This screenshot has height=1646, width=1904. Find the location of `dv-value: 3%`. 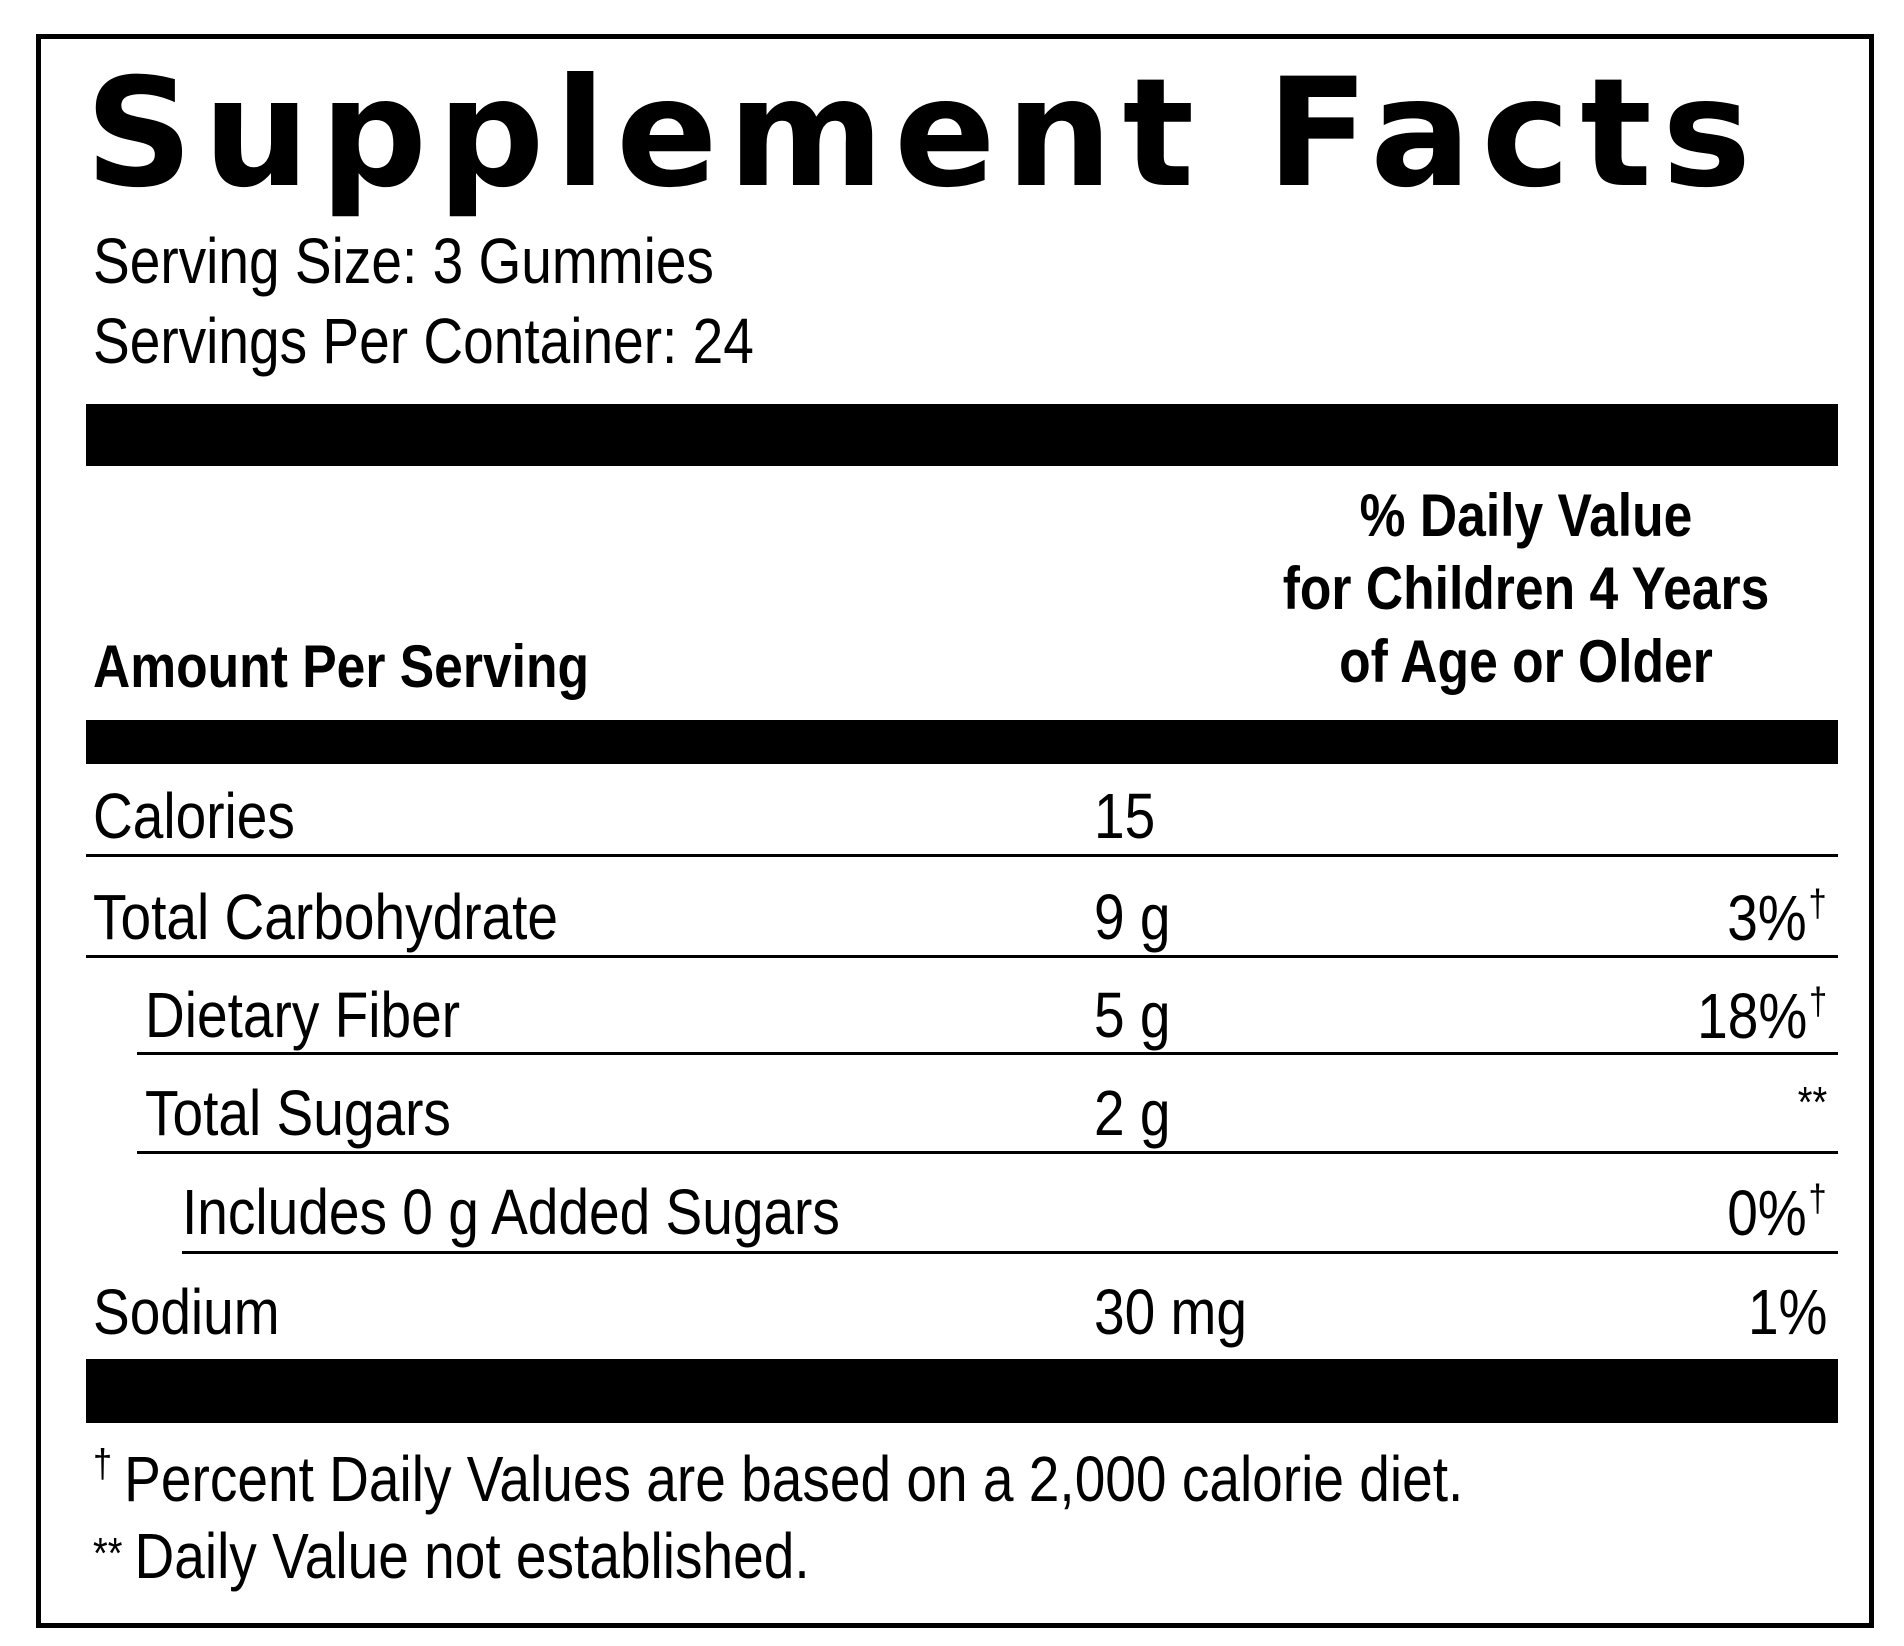

dv-value: 3% is located at coordinates (1767, 918).